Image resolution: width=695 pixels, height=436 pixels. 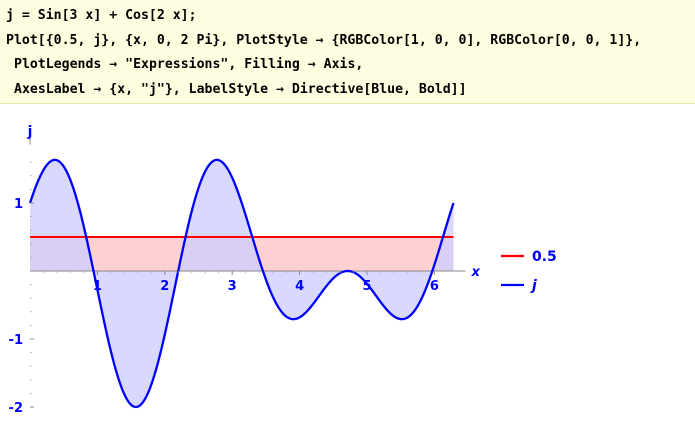 What do you see at coordinates (299, 286) in the screenshot?
I see `x-tick-label: 4` at bounding box center [299, 286].